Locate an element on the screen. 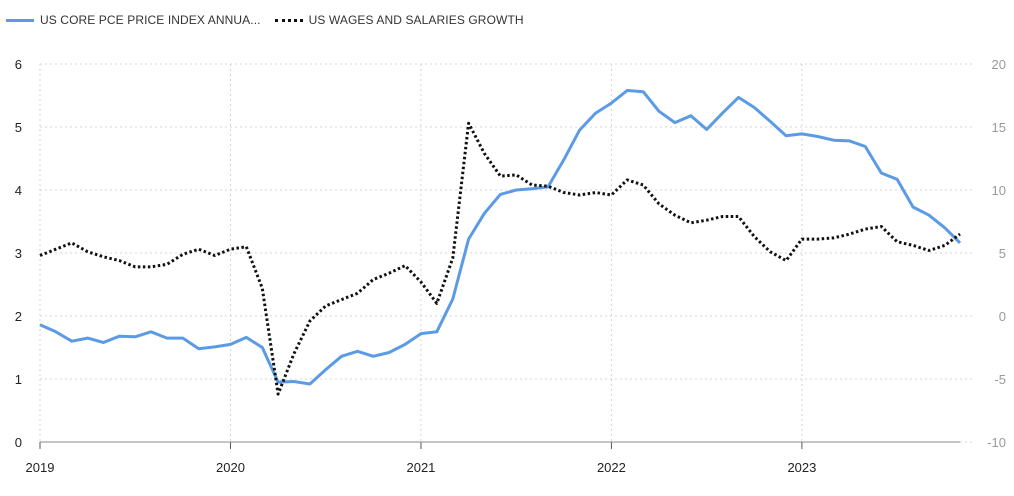  left-tick-label: 2 is located at coordinates (18, 316).